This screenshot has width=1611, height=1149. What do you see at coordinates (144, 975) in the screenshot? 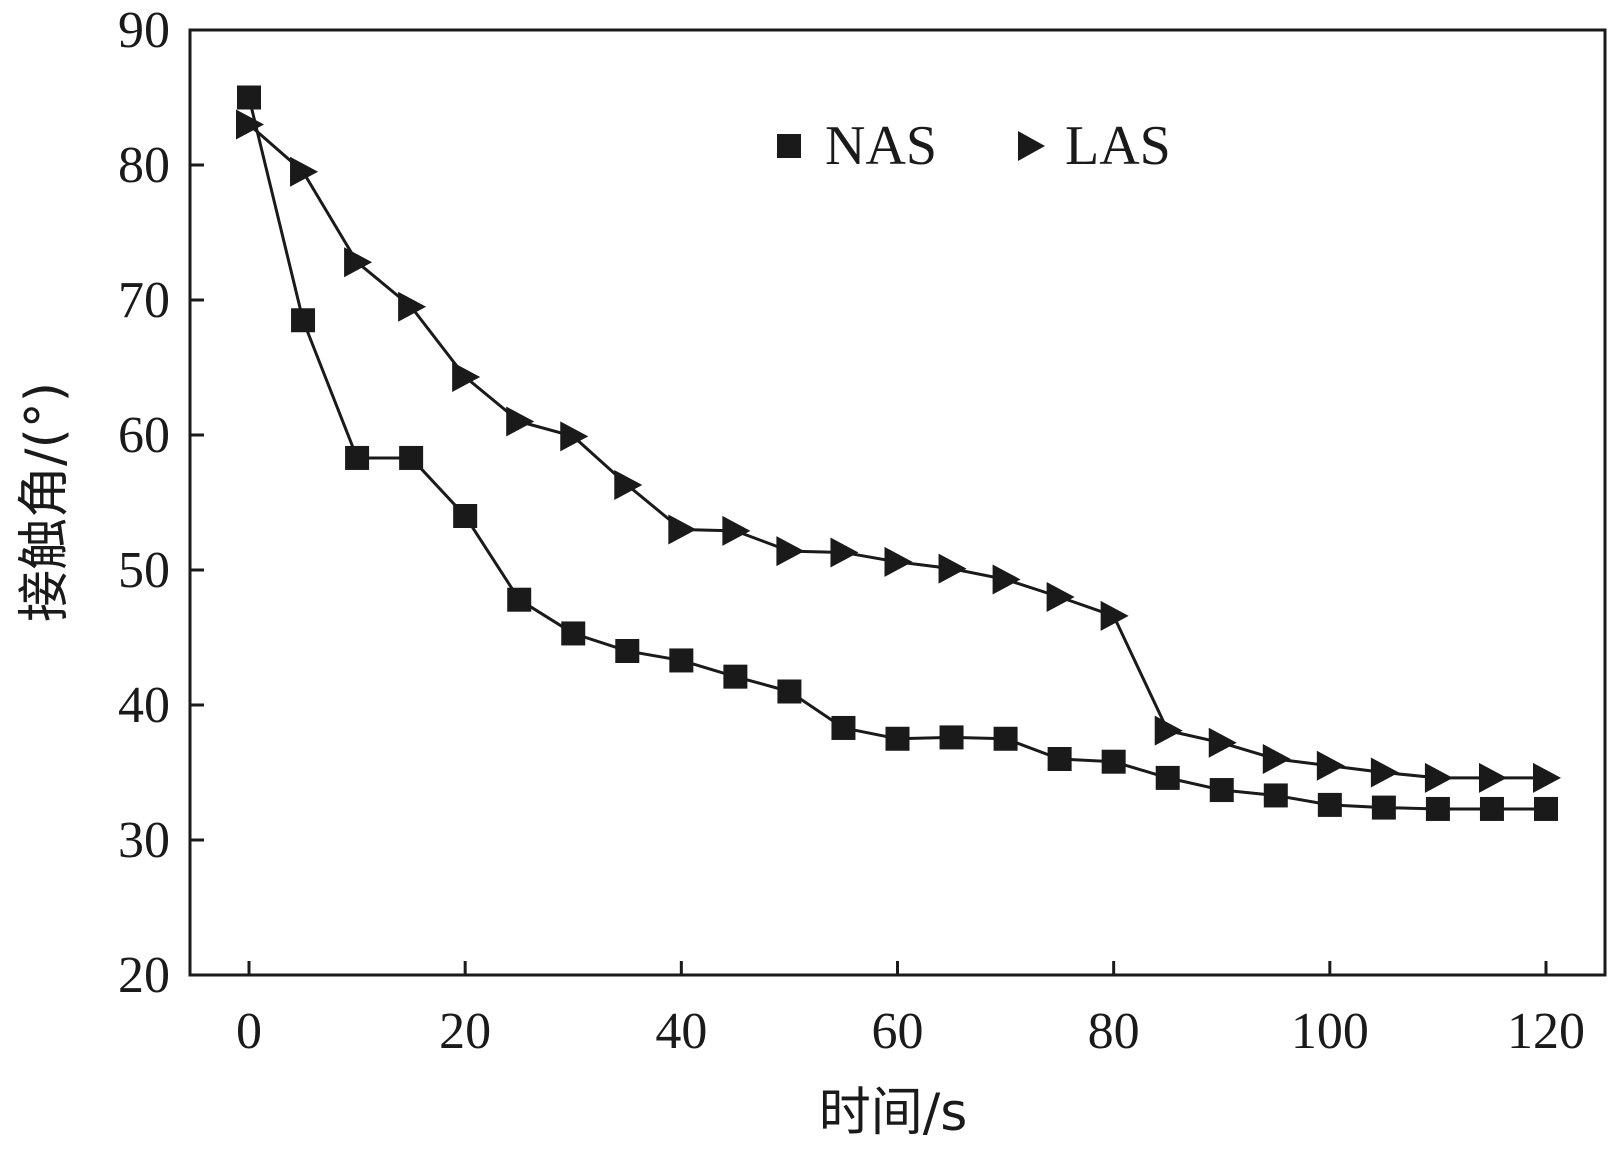
I see `y-tick-label: 20` at bounding box center [144, 975].